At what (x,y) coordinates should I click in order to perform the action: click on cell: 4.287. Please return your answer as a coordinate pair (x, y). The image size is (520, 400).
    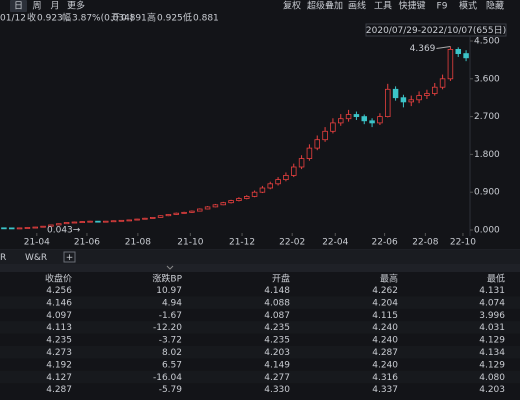
    Looking at the image, I should click on (59, 390).